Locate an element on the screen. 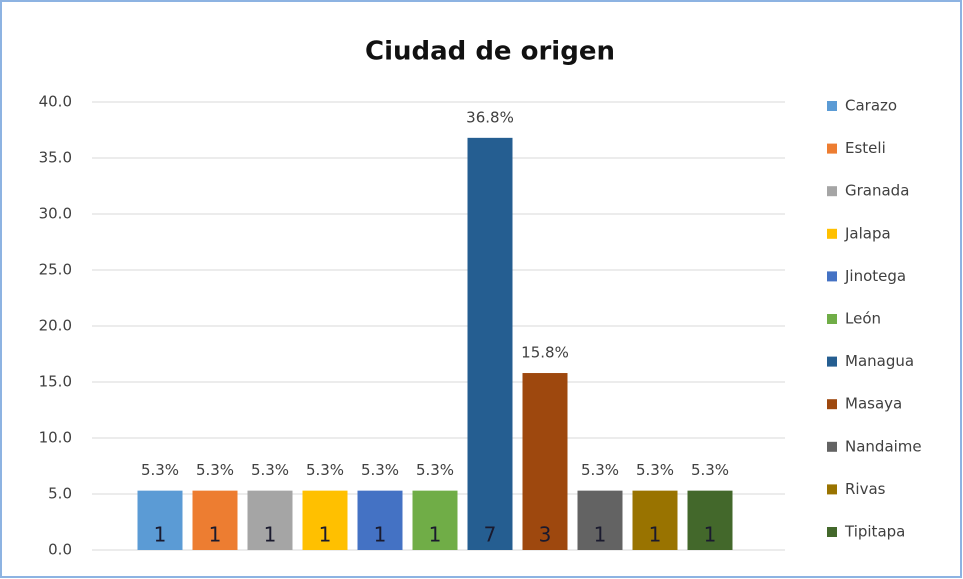  y-tick-label: 0.0 is located at coordinates (60, 550).